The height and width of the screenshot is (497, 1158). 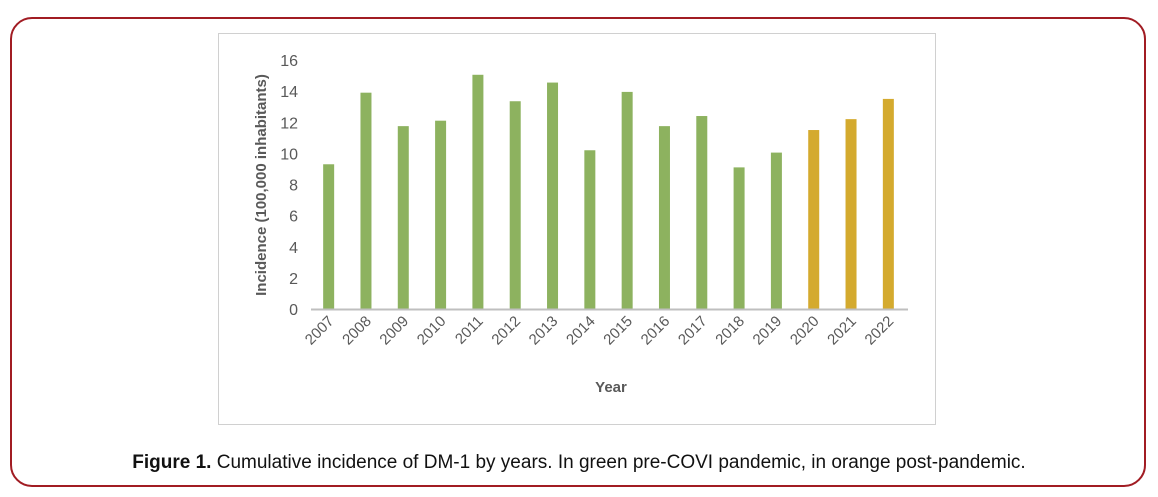 I want to click on bar-2017, so click(x=702, y=213).